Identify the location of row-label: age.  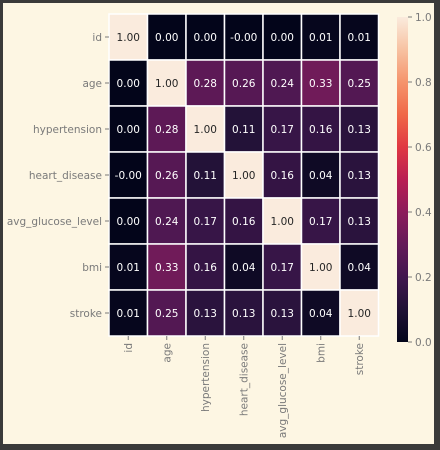
(92, 84).